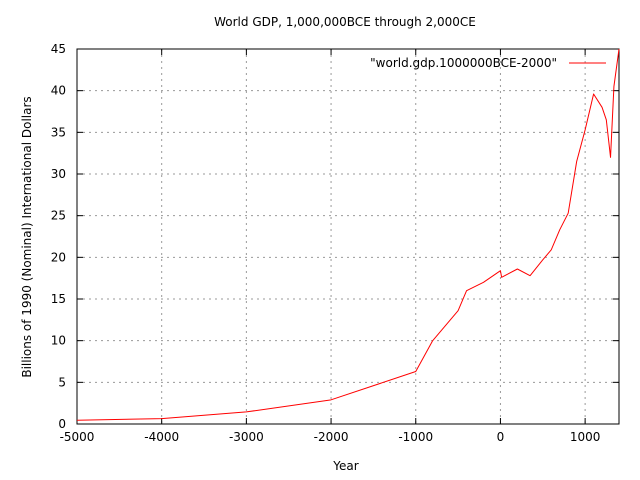 The width and height of the screenshot is (640, 480). Describe the element at coordinates (58, 91) in the screenshot. I see `y-tick-label: 40` at that location.